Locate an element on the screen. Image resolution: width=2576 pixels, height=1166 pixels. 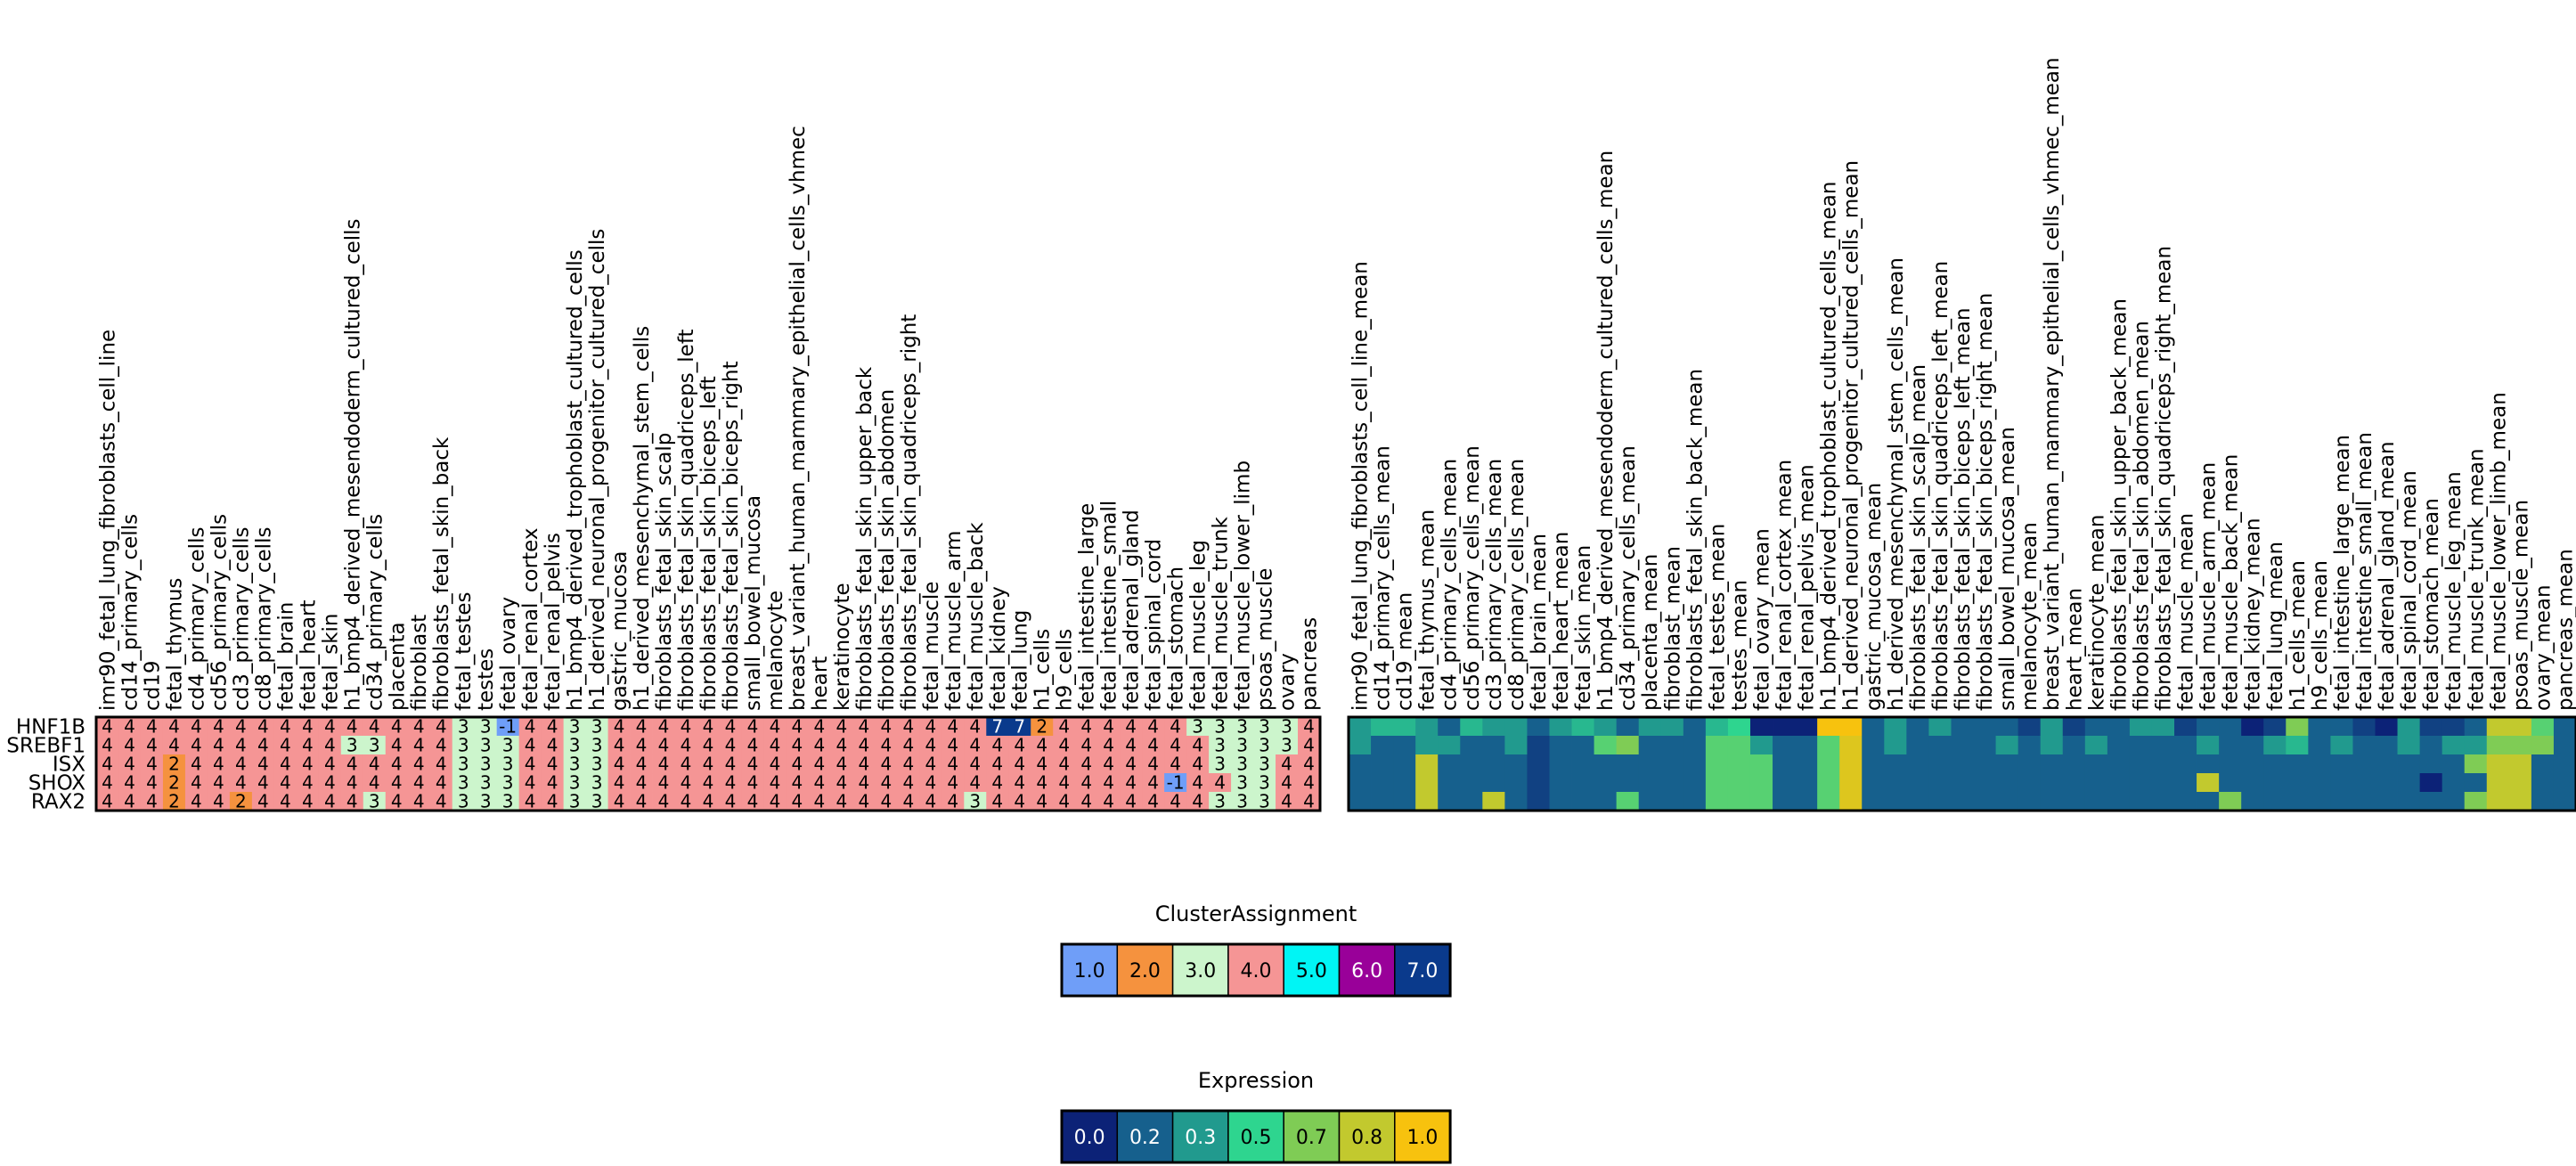
expression-column-label: fetal_muscle_lower_limb_mean is located at coordinates (2498, 552).